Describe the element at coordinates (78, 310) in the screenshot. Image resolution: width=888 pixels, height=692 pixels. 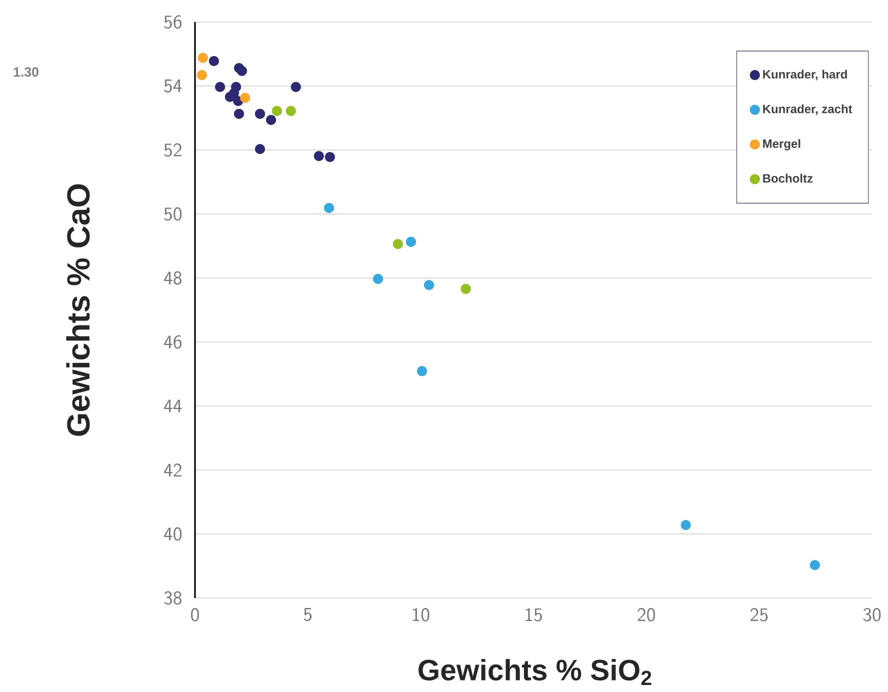
I see `y-axis-title: Gewichts % CaO` at that location.